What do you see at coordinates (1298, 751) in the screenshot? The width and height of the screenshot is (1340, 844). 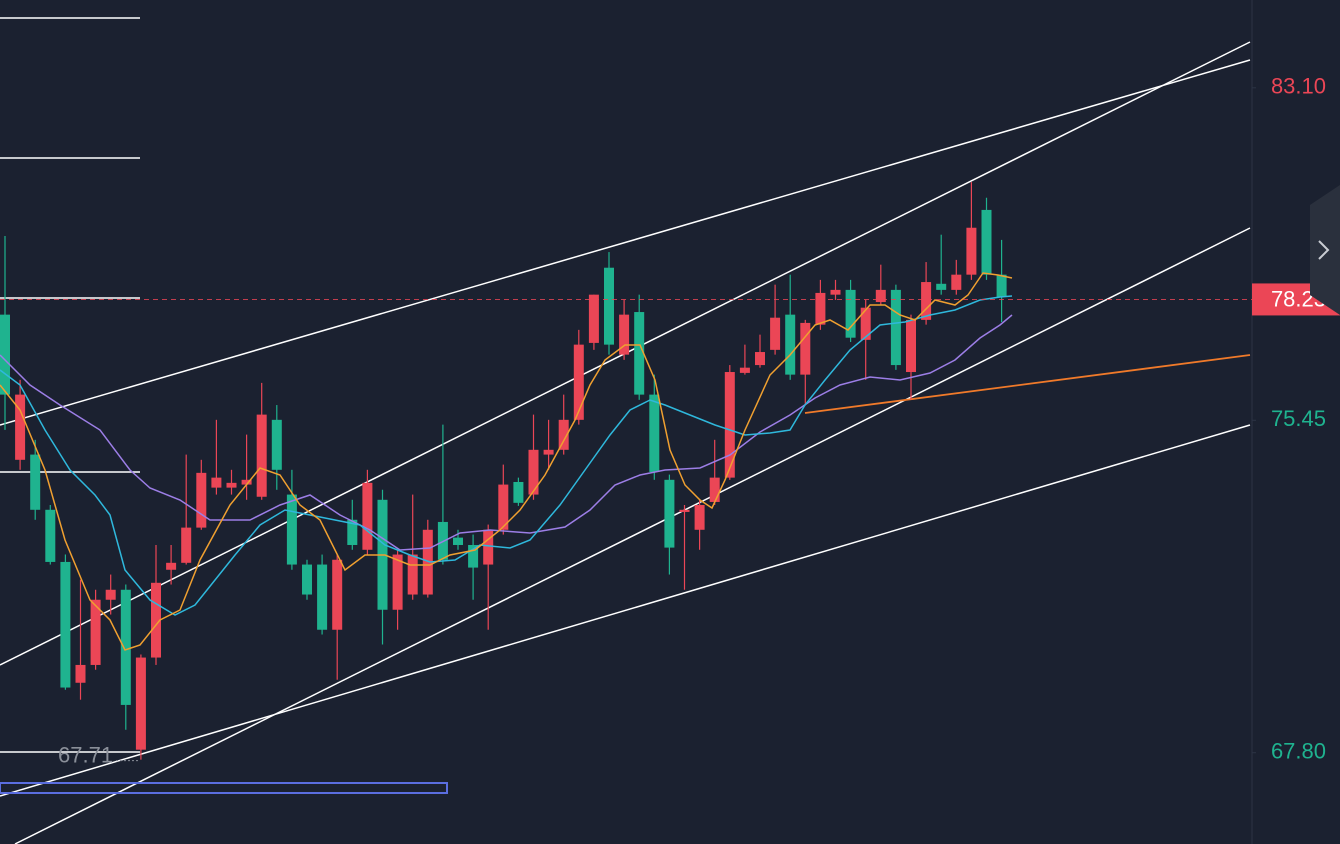 I see `y-tick-label: 67.80` at bounding box center [1298, 751].